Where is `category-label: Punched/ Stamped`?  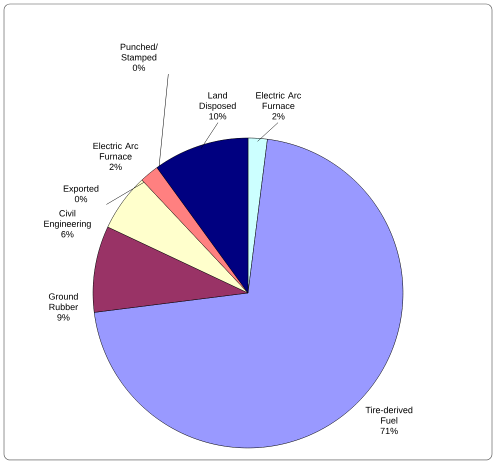 category-label: Punched/ Stamped is located at coordinates (139, 52).